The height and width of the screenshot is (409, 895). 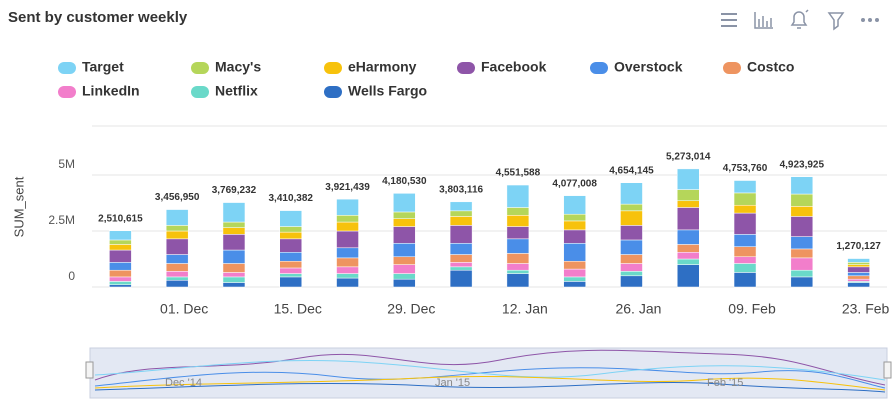 What do you see at coordinates (452, 383) in the screenshot?
I see `navigator-label: Jan '15` at bounding box center [452, 383].